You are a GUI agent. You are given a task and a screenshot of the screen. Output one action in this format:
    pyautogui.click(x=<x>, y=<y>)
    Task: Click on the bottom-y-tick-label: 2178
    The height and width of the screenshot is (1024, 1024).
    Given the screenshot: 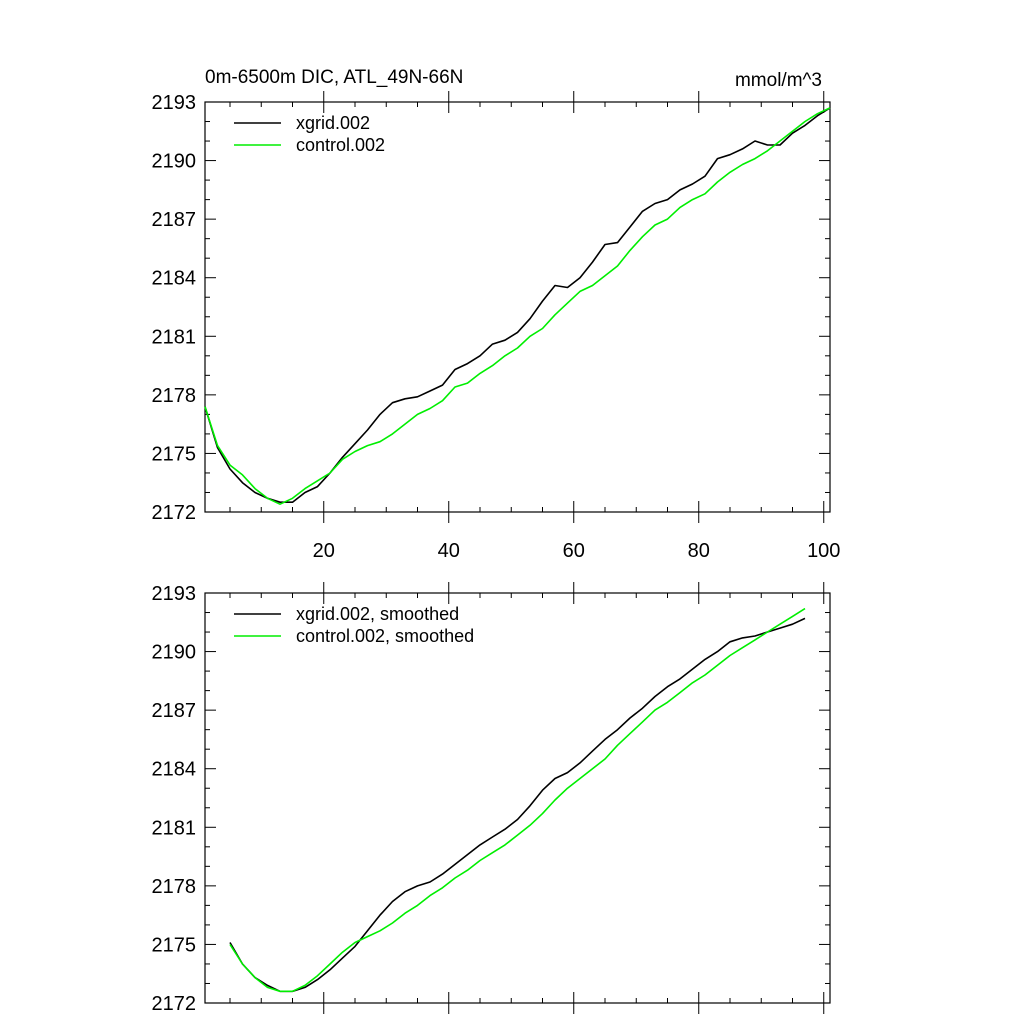 What is the action you would take?
    pyautogui.click(x=174, y=887)
    